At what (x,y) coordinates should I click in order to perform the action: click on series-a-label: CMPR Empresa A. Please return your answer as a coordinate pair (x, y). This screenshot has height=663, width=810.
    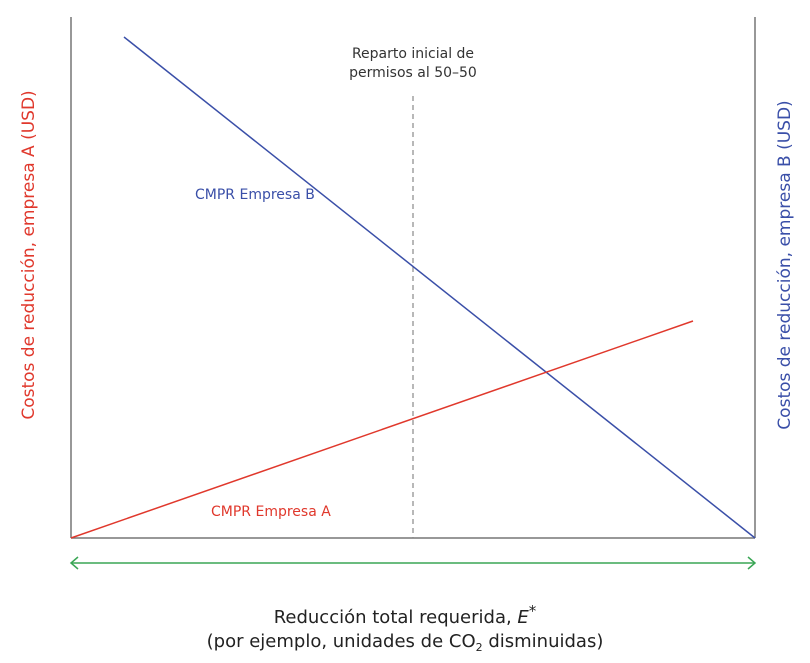
    Looking at the image, I should click on (271, 512).